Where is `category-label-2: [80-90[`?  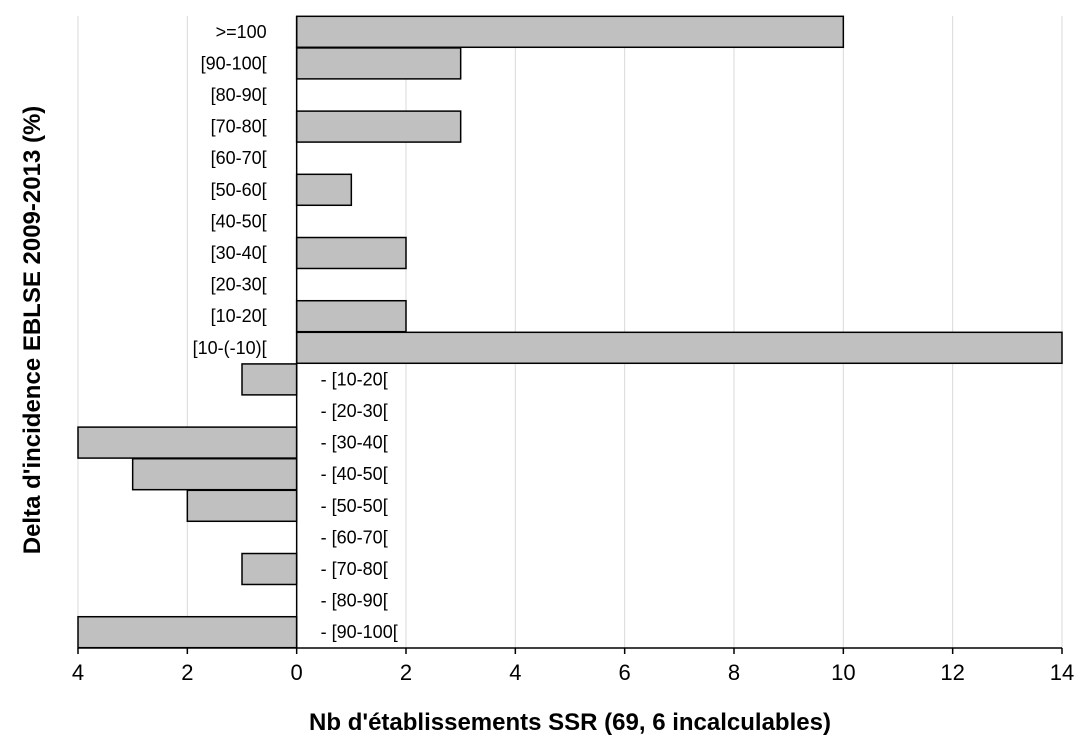
category-label-2: [80-90[ is located at coordinates (239, 95).